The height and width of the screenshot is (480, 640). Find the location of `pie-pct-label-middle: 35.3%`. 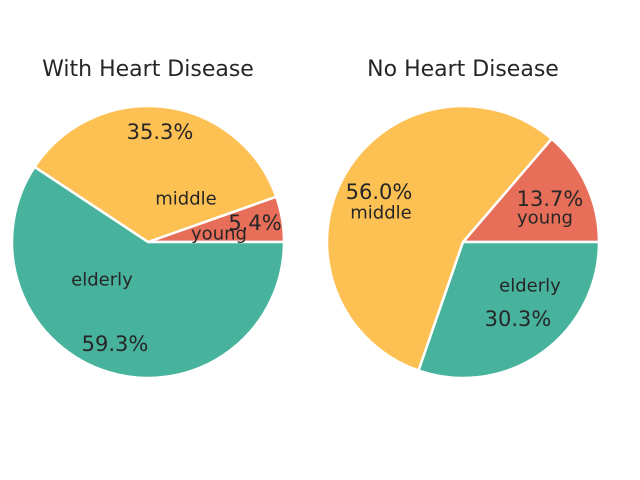

pie-pct-label-middle: 35.3% is located at coordinates (160, 132).